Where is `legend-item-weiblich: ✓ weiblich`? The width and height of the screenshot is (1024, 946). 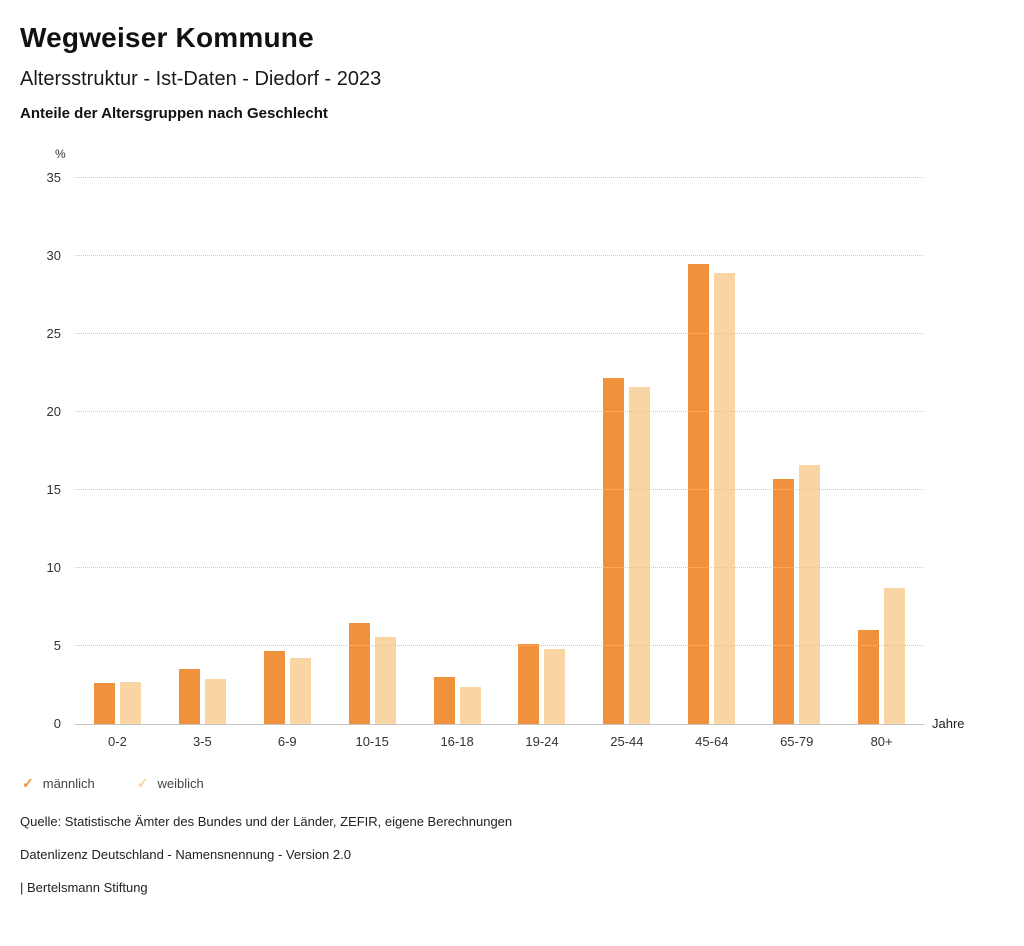 legend-item-weiblich: ✓ weiblich is located at coordinates (170, 783).